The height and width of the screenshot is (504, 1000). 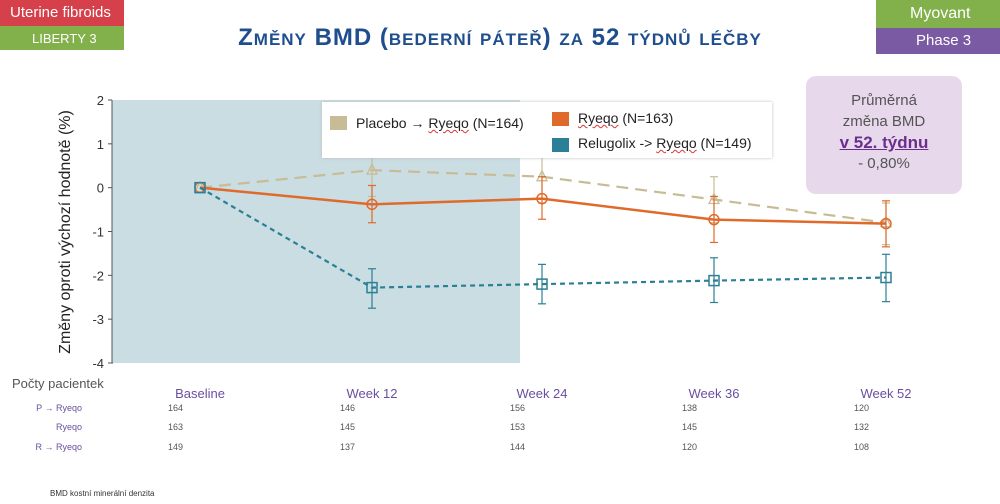 I want to click on count-cell: 144, so click(x=518, y=447).